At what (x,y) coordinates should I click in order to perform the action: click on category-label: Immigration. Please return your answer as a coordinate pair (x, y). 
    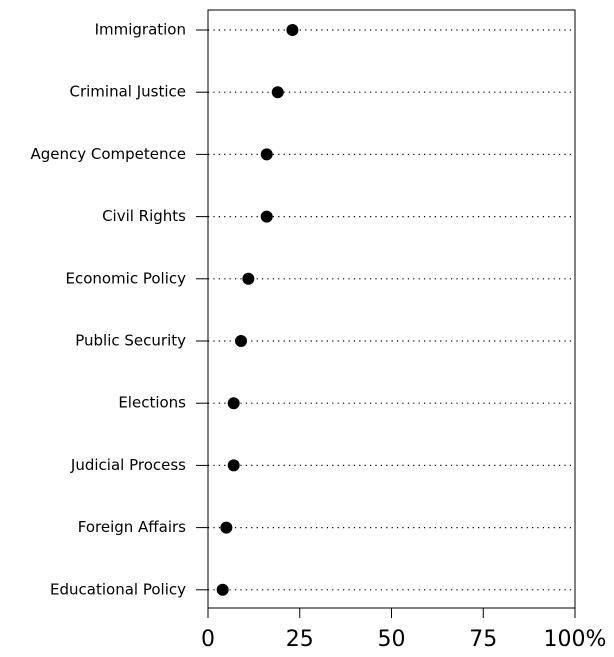
    Looking at the image, I should click on (140, 30).